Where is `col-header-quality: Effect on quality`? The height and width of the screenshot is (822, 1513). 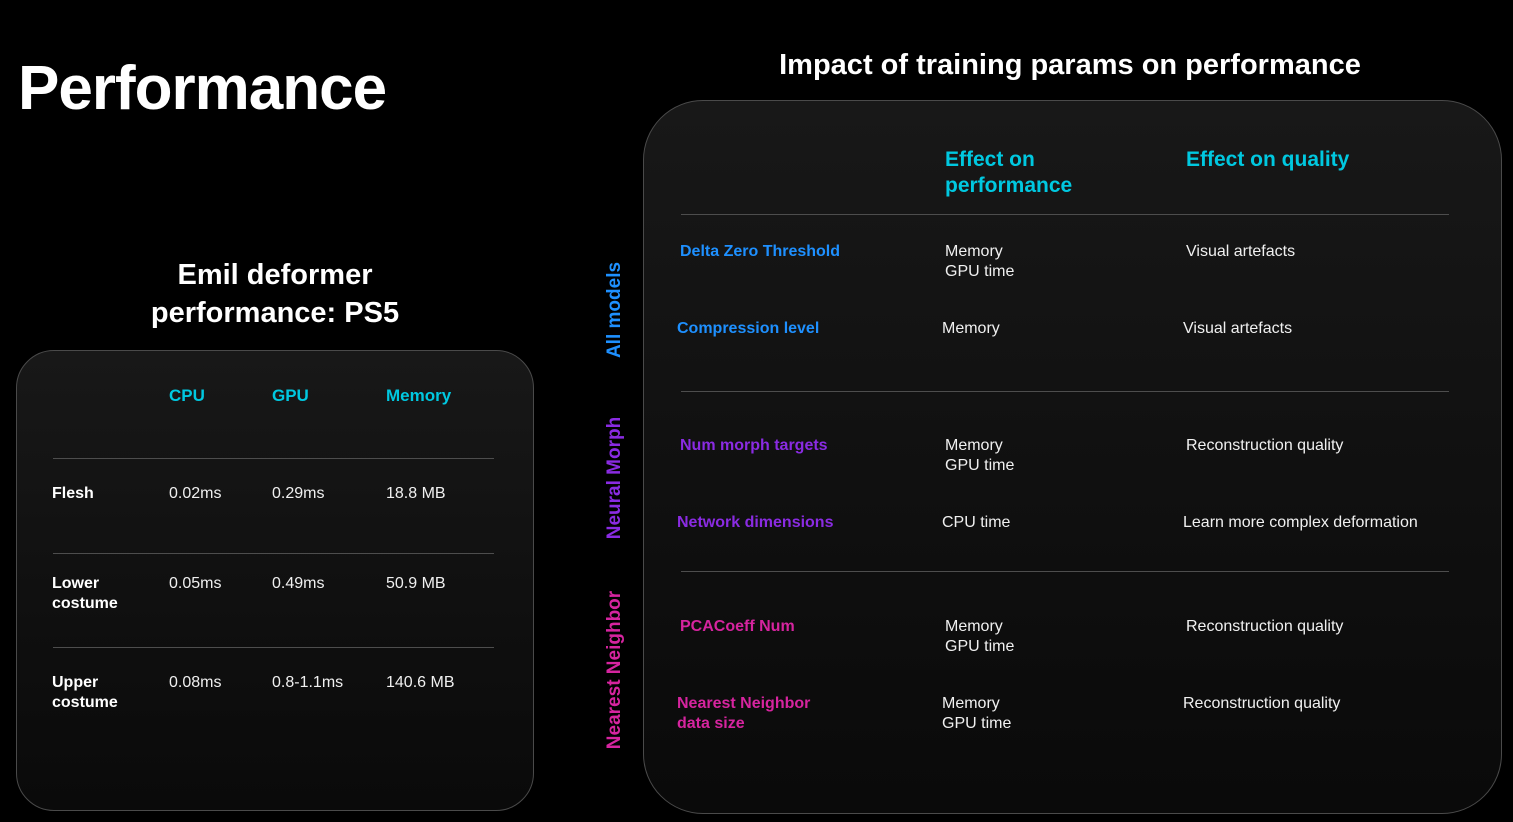
col-header-quality: Effect on quality is located at coordinates (1268, 159).